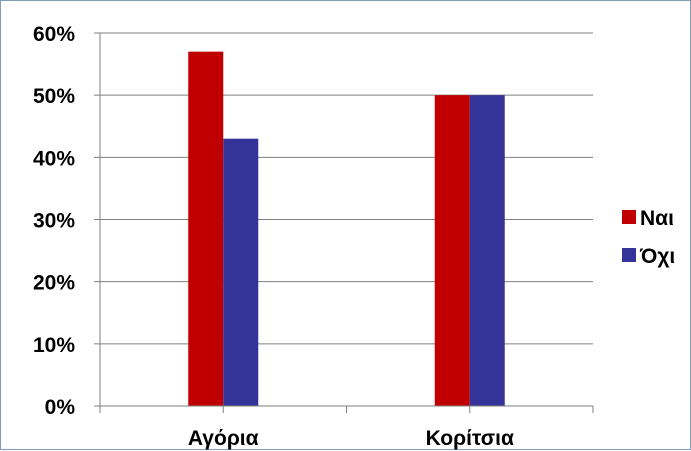 Image resolution: width=691 pixels, height=451 pixels. What do you see at coordinates (54, 34) in the screenshot?
I see `y-tick-label: 60%` at bounding box center [54, 34].